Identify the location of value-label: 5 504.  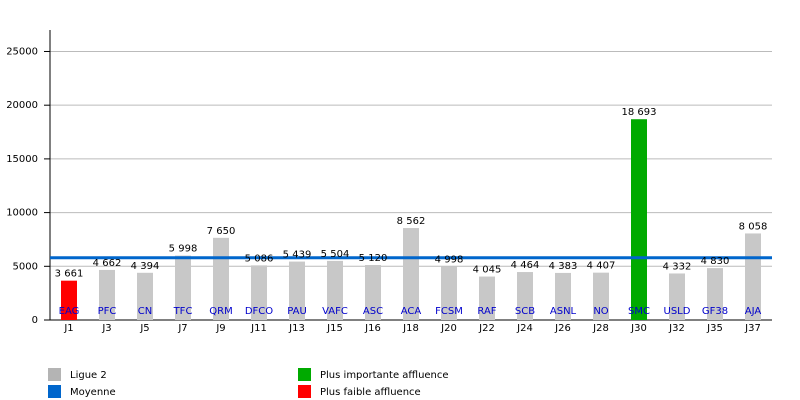
(335, 254).